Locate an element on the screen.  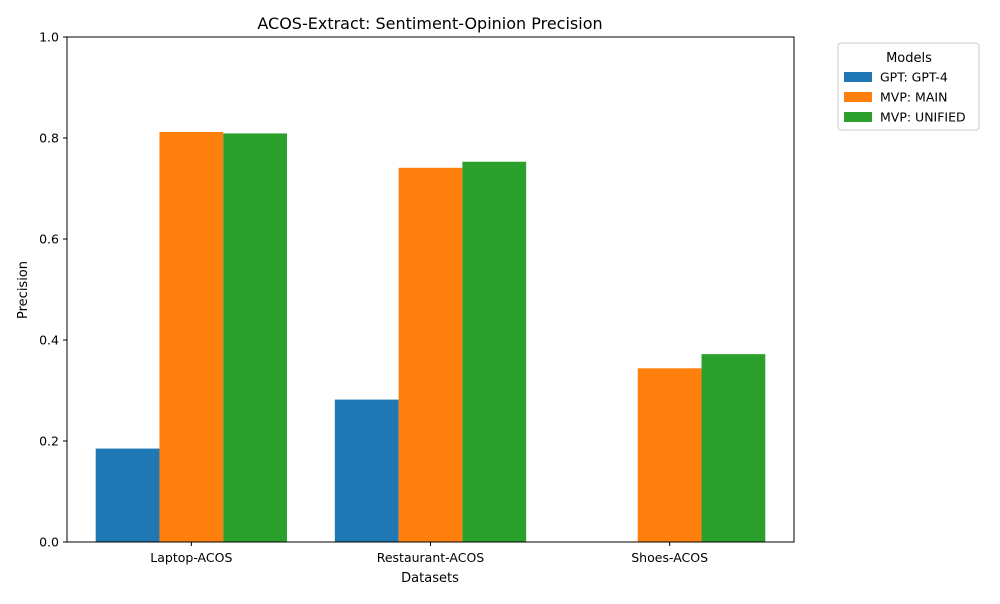
x-axis-label: Datasets is located at coordinates (430, 578).